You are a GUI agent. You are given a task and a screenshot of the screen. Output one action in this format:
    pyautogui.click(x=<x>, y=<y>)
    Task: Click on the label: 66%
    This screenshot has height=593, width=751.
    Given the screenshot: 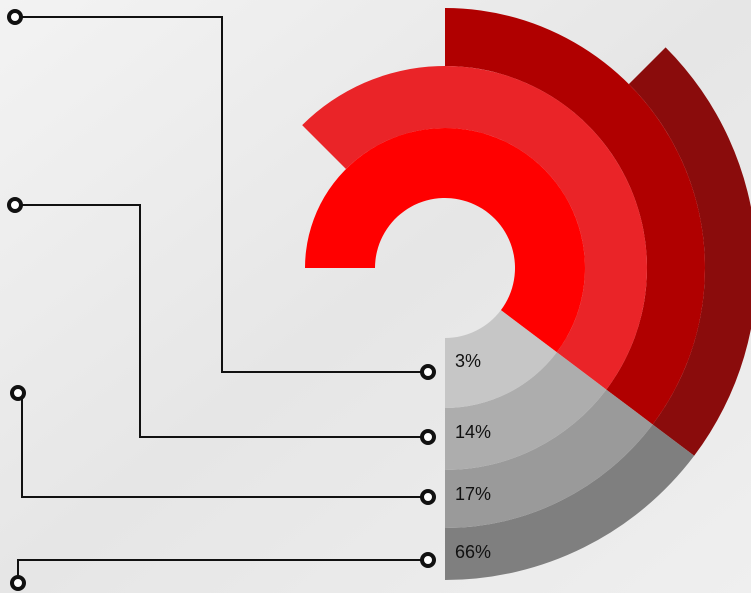 What is the action you would take?
    pyautogui.click(x=473, y=552)
    